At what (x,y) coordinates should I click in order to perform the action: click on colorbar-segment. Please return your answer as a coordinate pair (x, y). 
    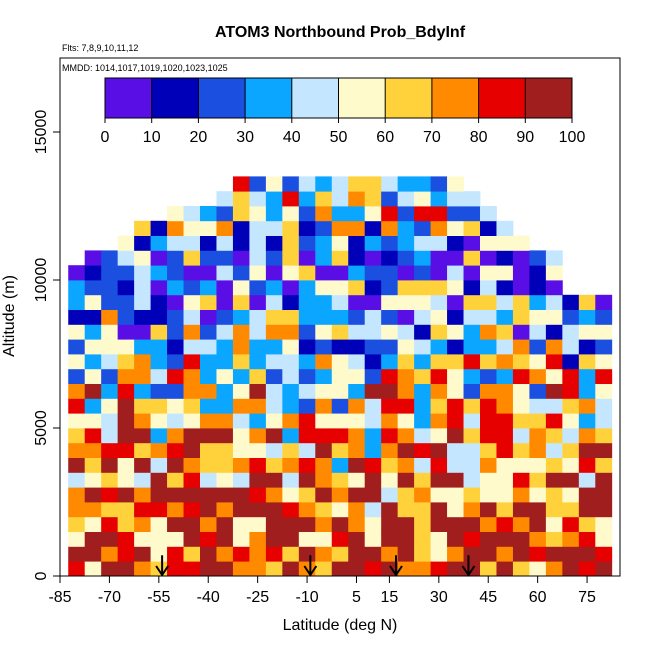
    Looking at the image, I should click on (409, 98).